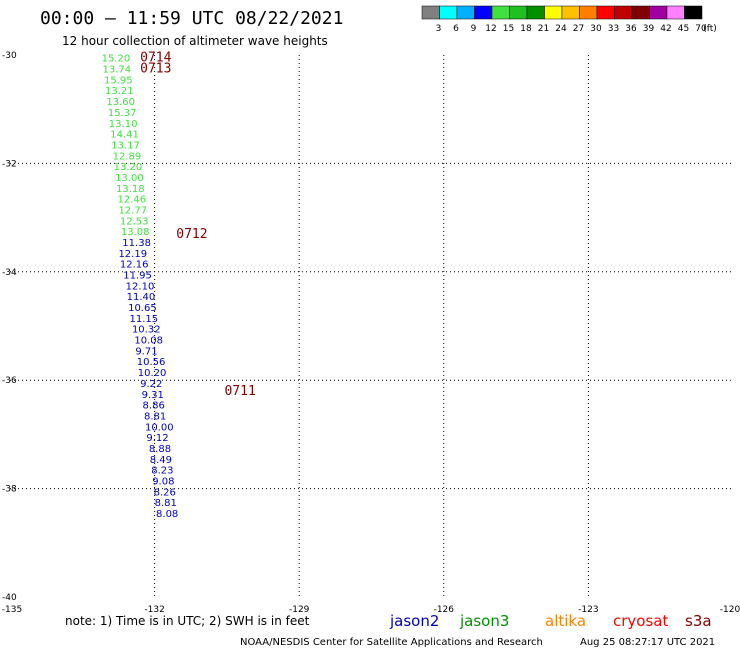 The image size is (740, 650). What do you see at coordinates (163, 481) in the screenshot?
I see `swh-value: 9.08` at bounding box center [163, 481].